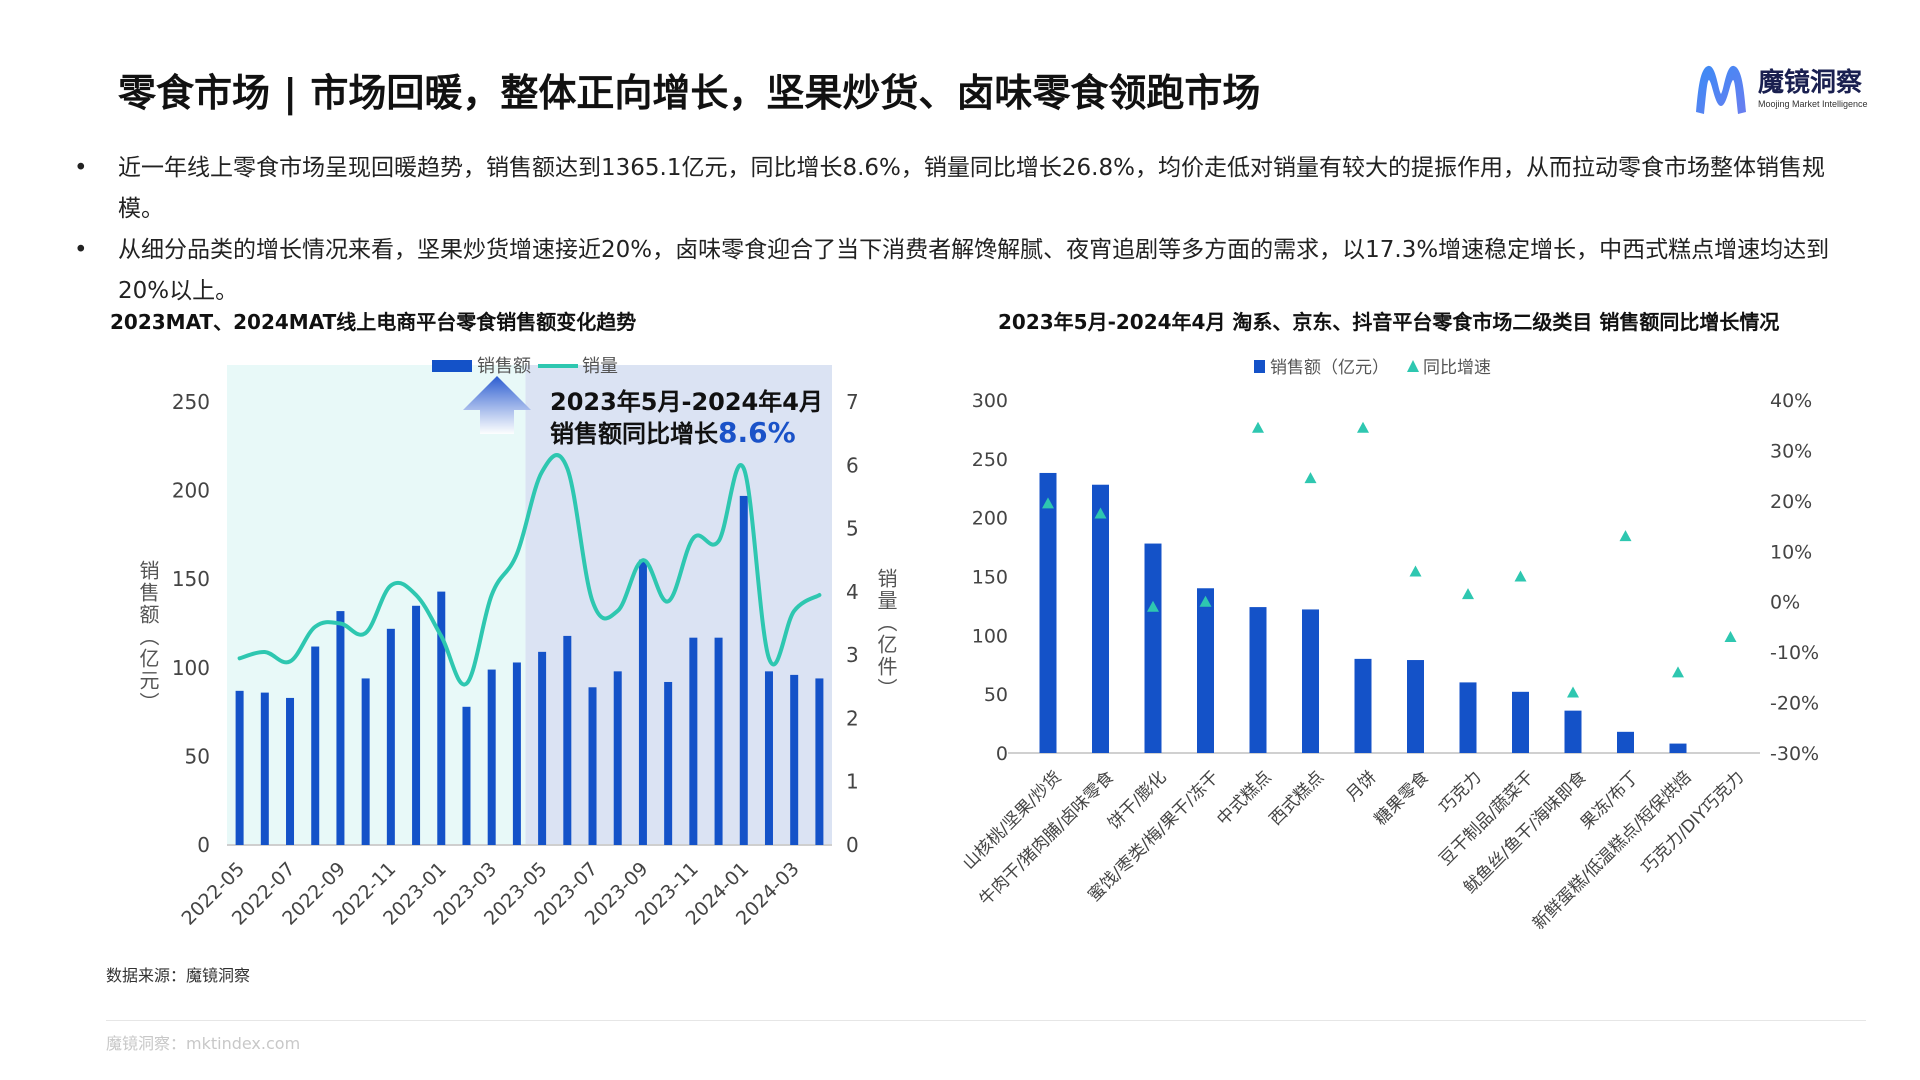  Describe the element at coordinates (686, 402) in the screenshot. I see `annotation-period: 2023年5月-2024年4月` at that location.